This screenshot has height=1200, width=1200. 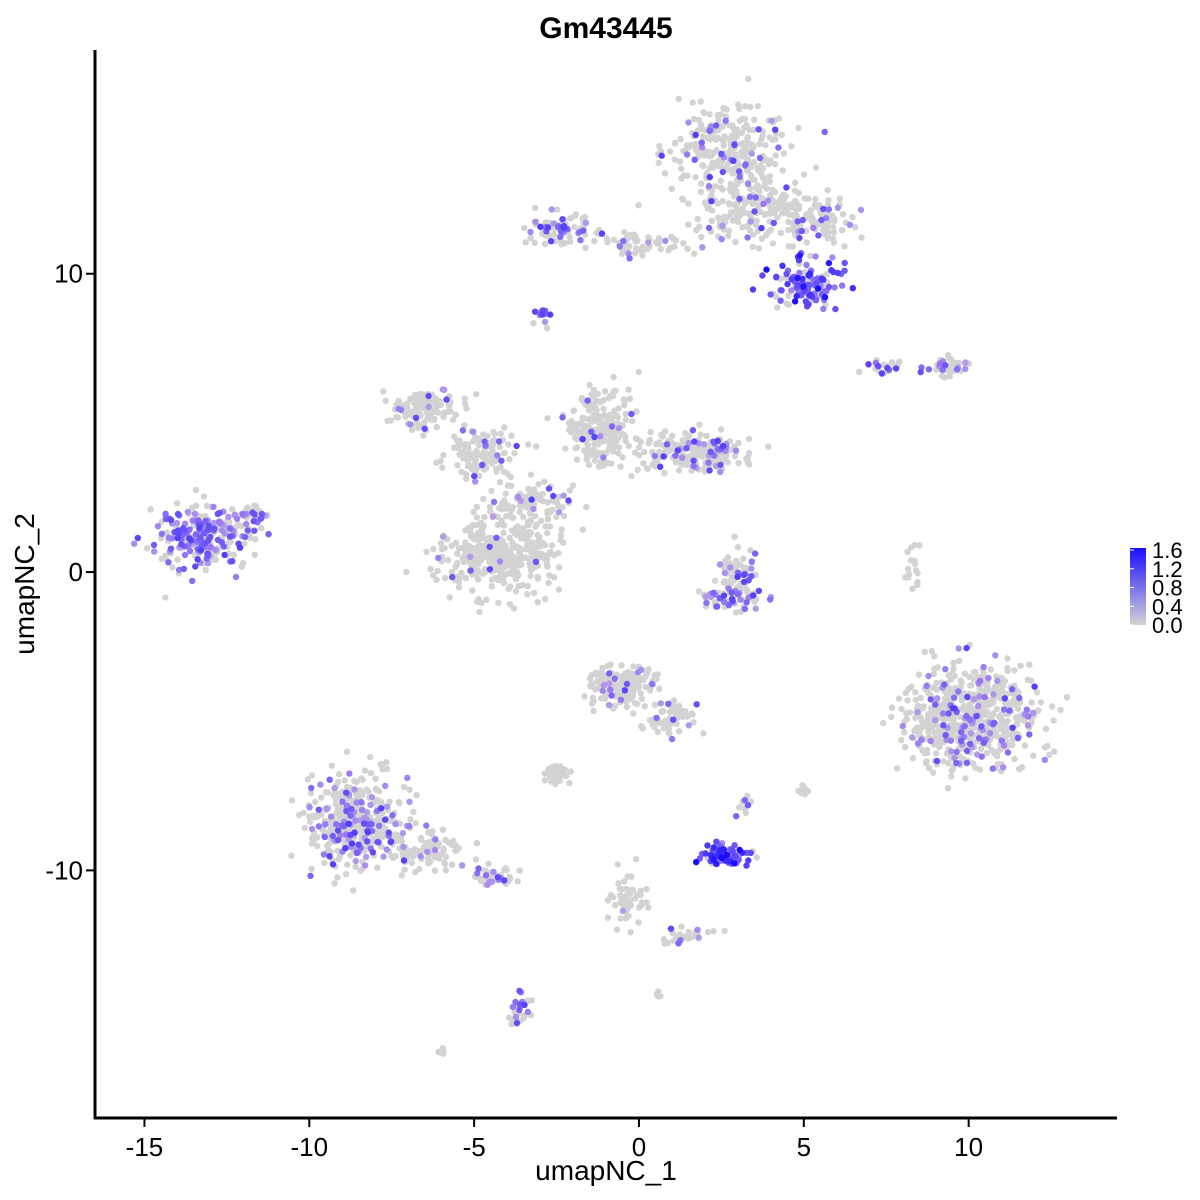 What do you see at coordinates (606, 1170) in the screenshot?
I see `x-axis-label: umapNC_1` at bounding box center [606, 1170].